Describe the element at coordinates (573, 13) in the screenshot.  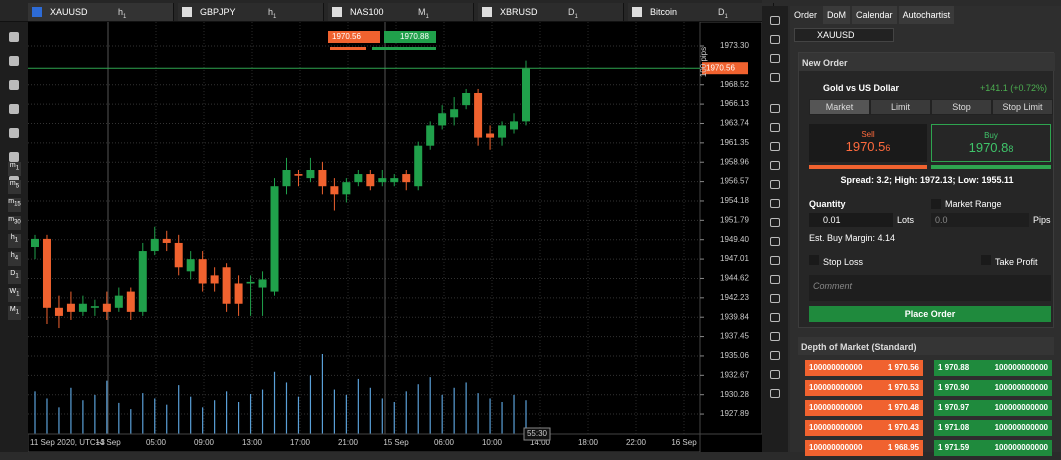
I see `tab-timeframe: D1` at that location.